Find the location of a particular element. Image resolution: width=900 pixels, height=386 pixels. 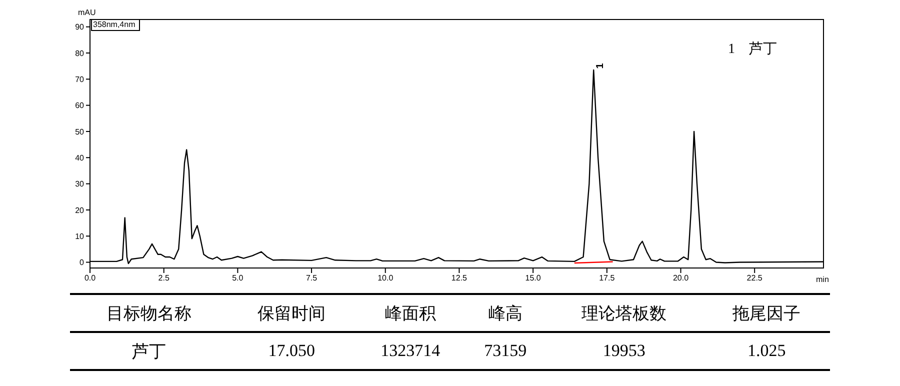

x-tick-label: 7.5 is located at coordinates (312, 278).